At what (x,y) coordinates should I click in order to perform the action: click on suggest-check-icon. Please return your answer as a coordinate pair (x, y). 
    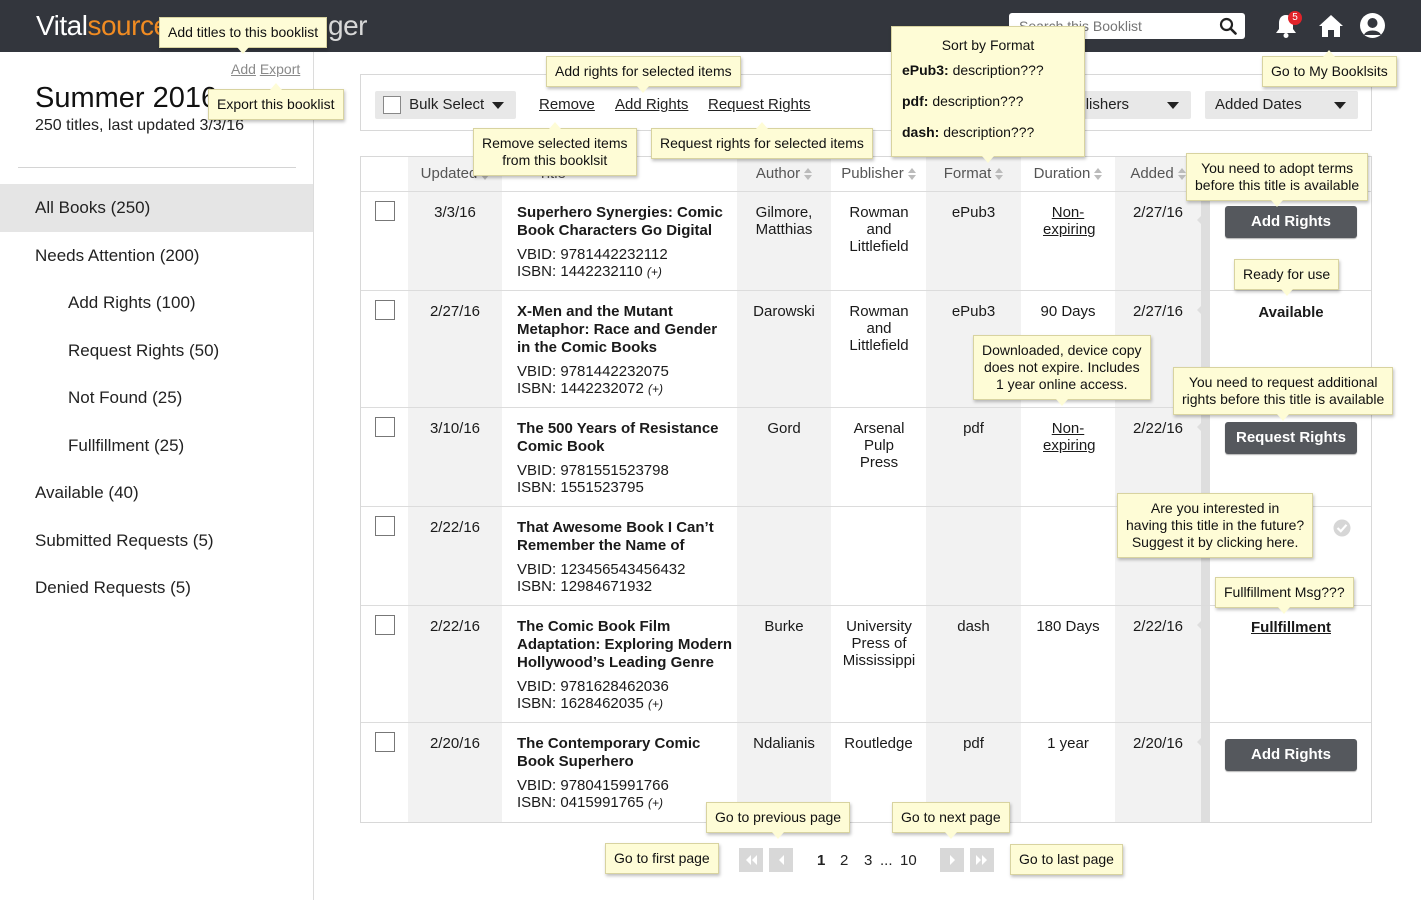
    Looking at the image, I should click on (1342, 530).